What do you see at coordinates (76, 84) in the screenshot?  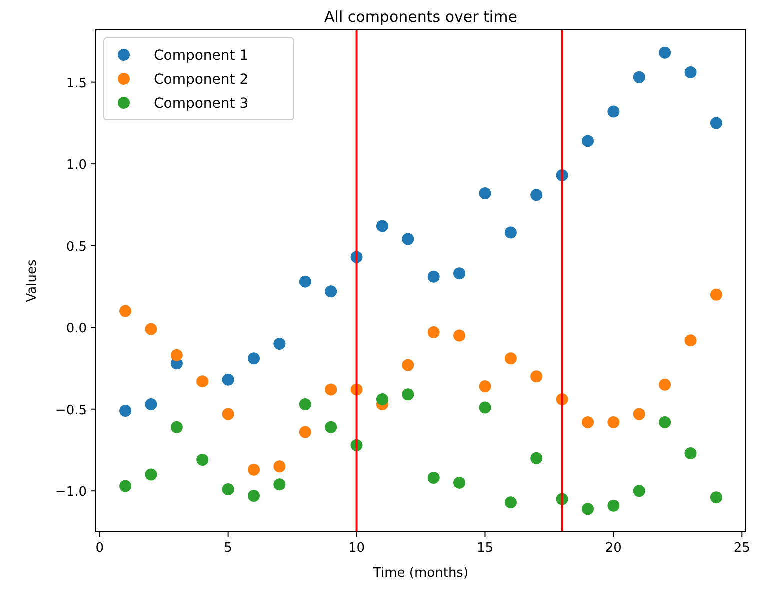 I see `y-tick-label: 1.5` at bounding box center [76, 84].